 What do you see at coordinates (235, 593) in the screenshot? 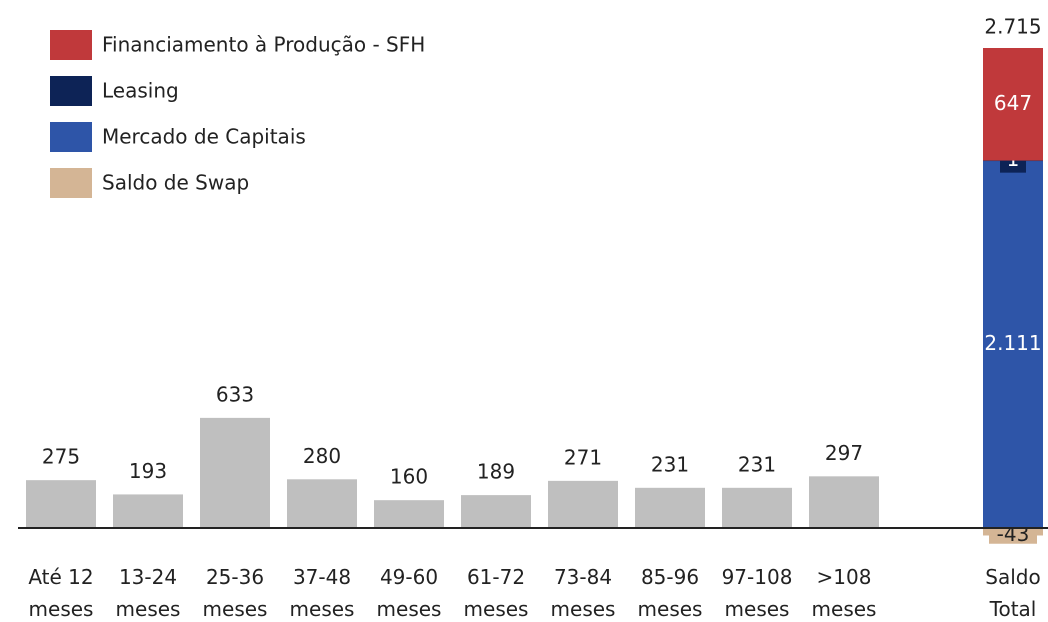
I see `x-tick-label: 25-36 meses` at bounding box center [235, 593].